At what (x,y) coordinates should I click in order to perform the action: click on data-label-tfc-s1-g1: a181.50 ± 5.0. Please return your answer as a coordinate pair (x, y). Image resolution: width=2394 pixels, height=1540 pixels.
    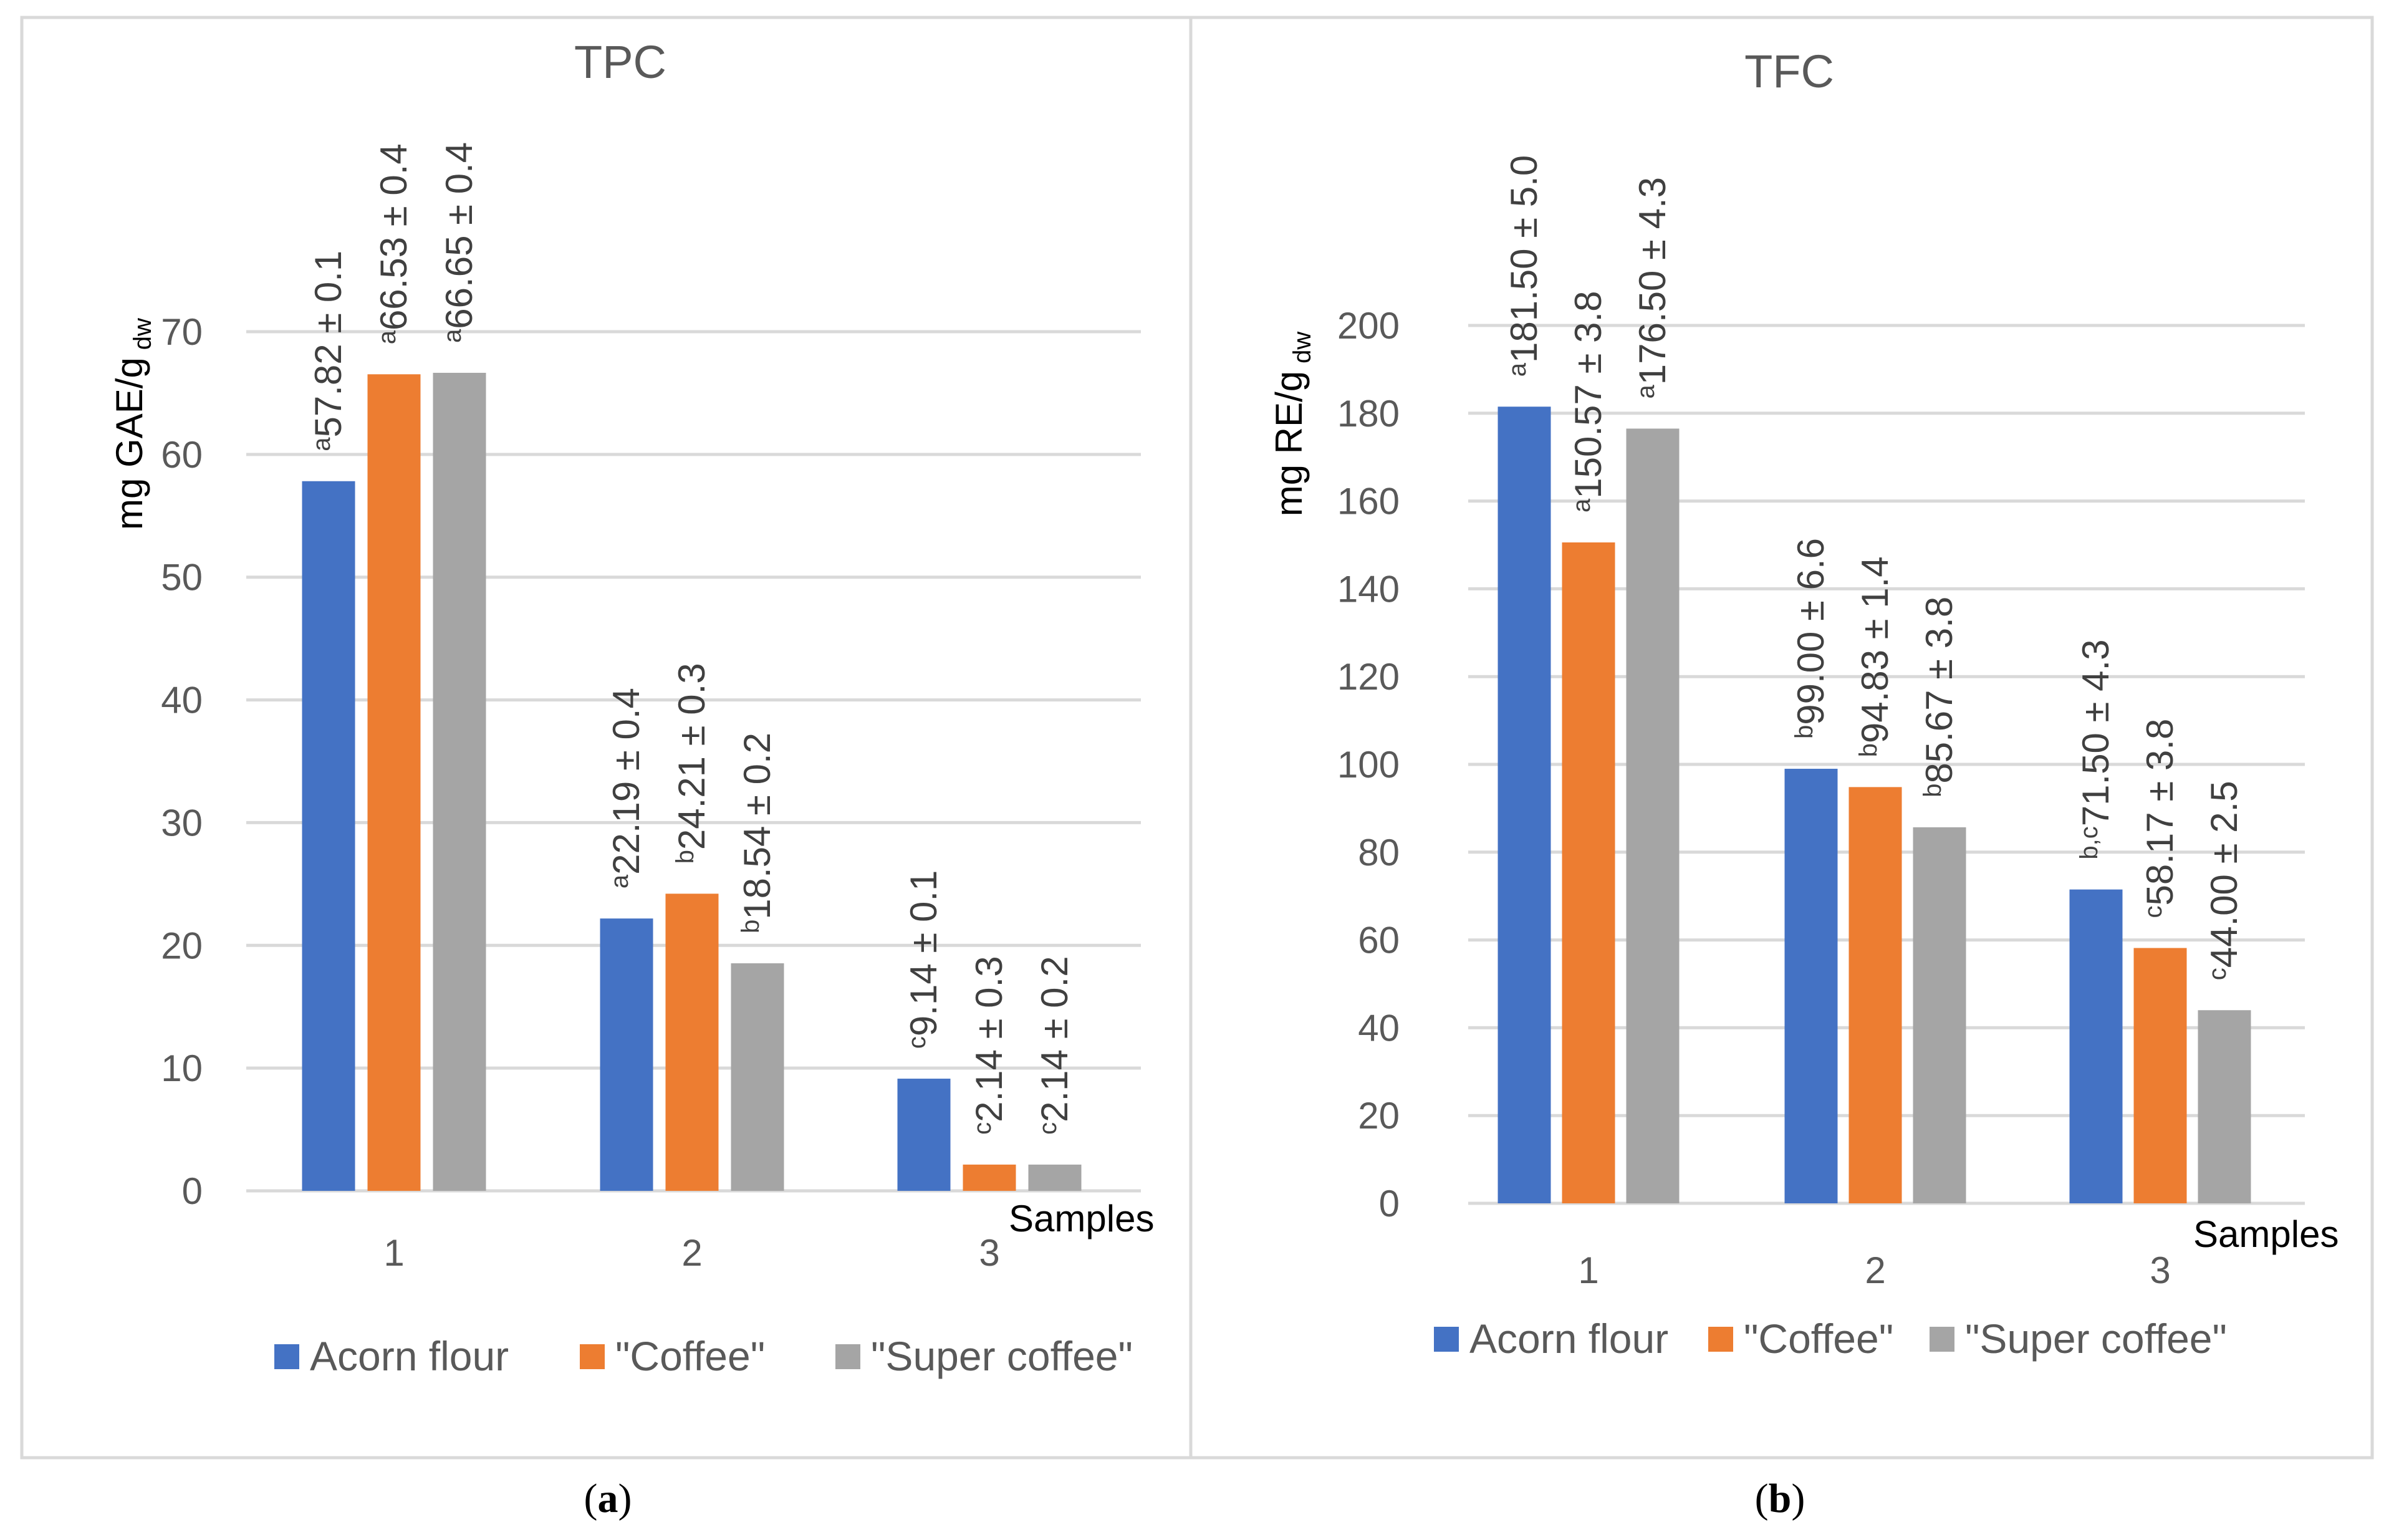
    Looking at the image, I should click on (1524, 266).